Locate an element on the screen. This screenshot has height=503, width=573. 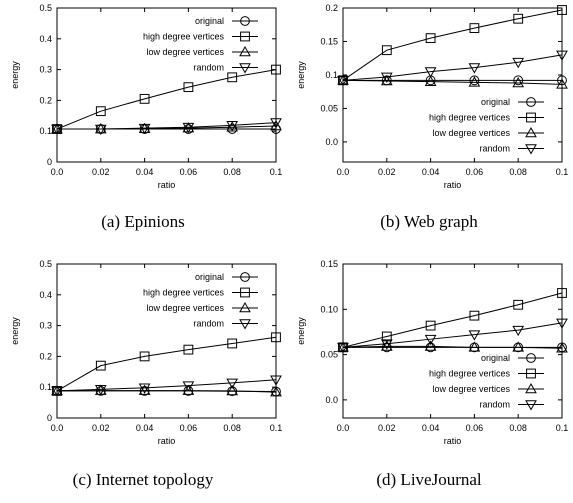
caption-c: (c) Internet topology is located at coordinates (143, 479).